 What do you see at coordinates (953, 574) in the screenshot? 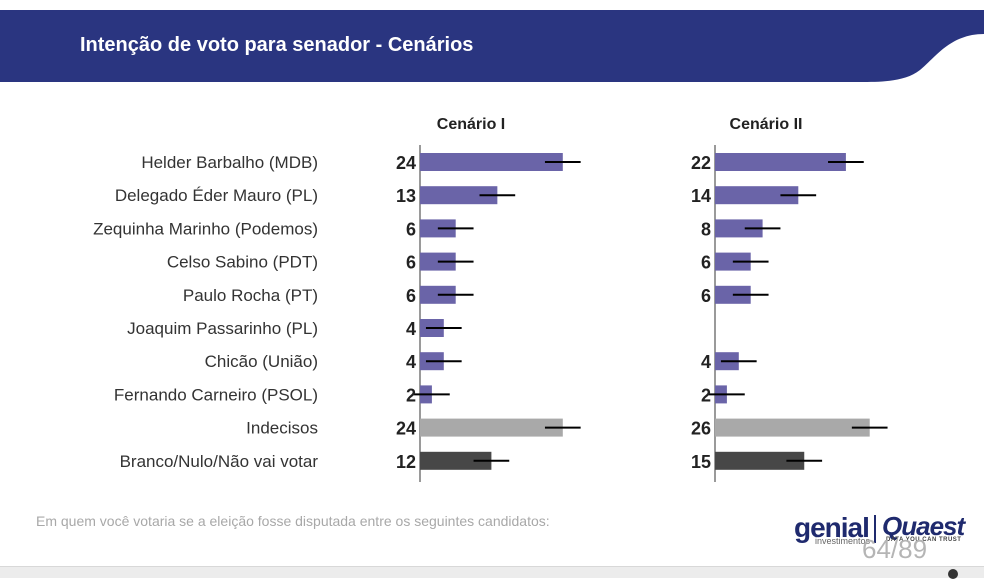
I see `scroll-thumb` at bounding box center [953, 574].